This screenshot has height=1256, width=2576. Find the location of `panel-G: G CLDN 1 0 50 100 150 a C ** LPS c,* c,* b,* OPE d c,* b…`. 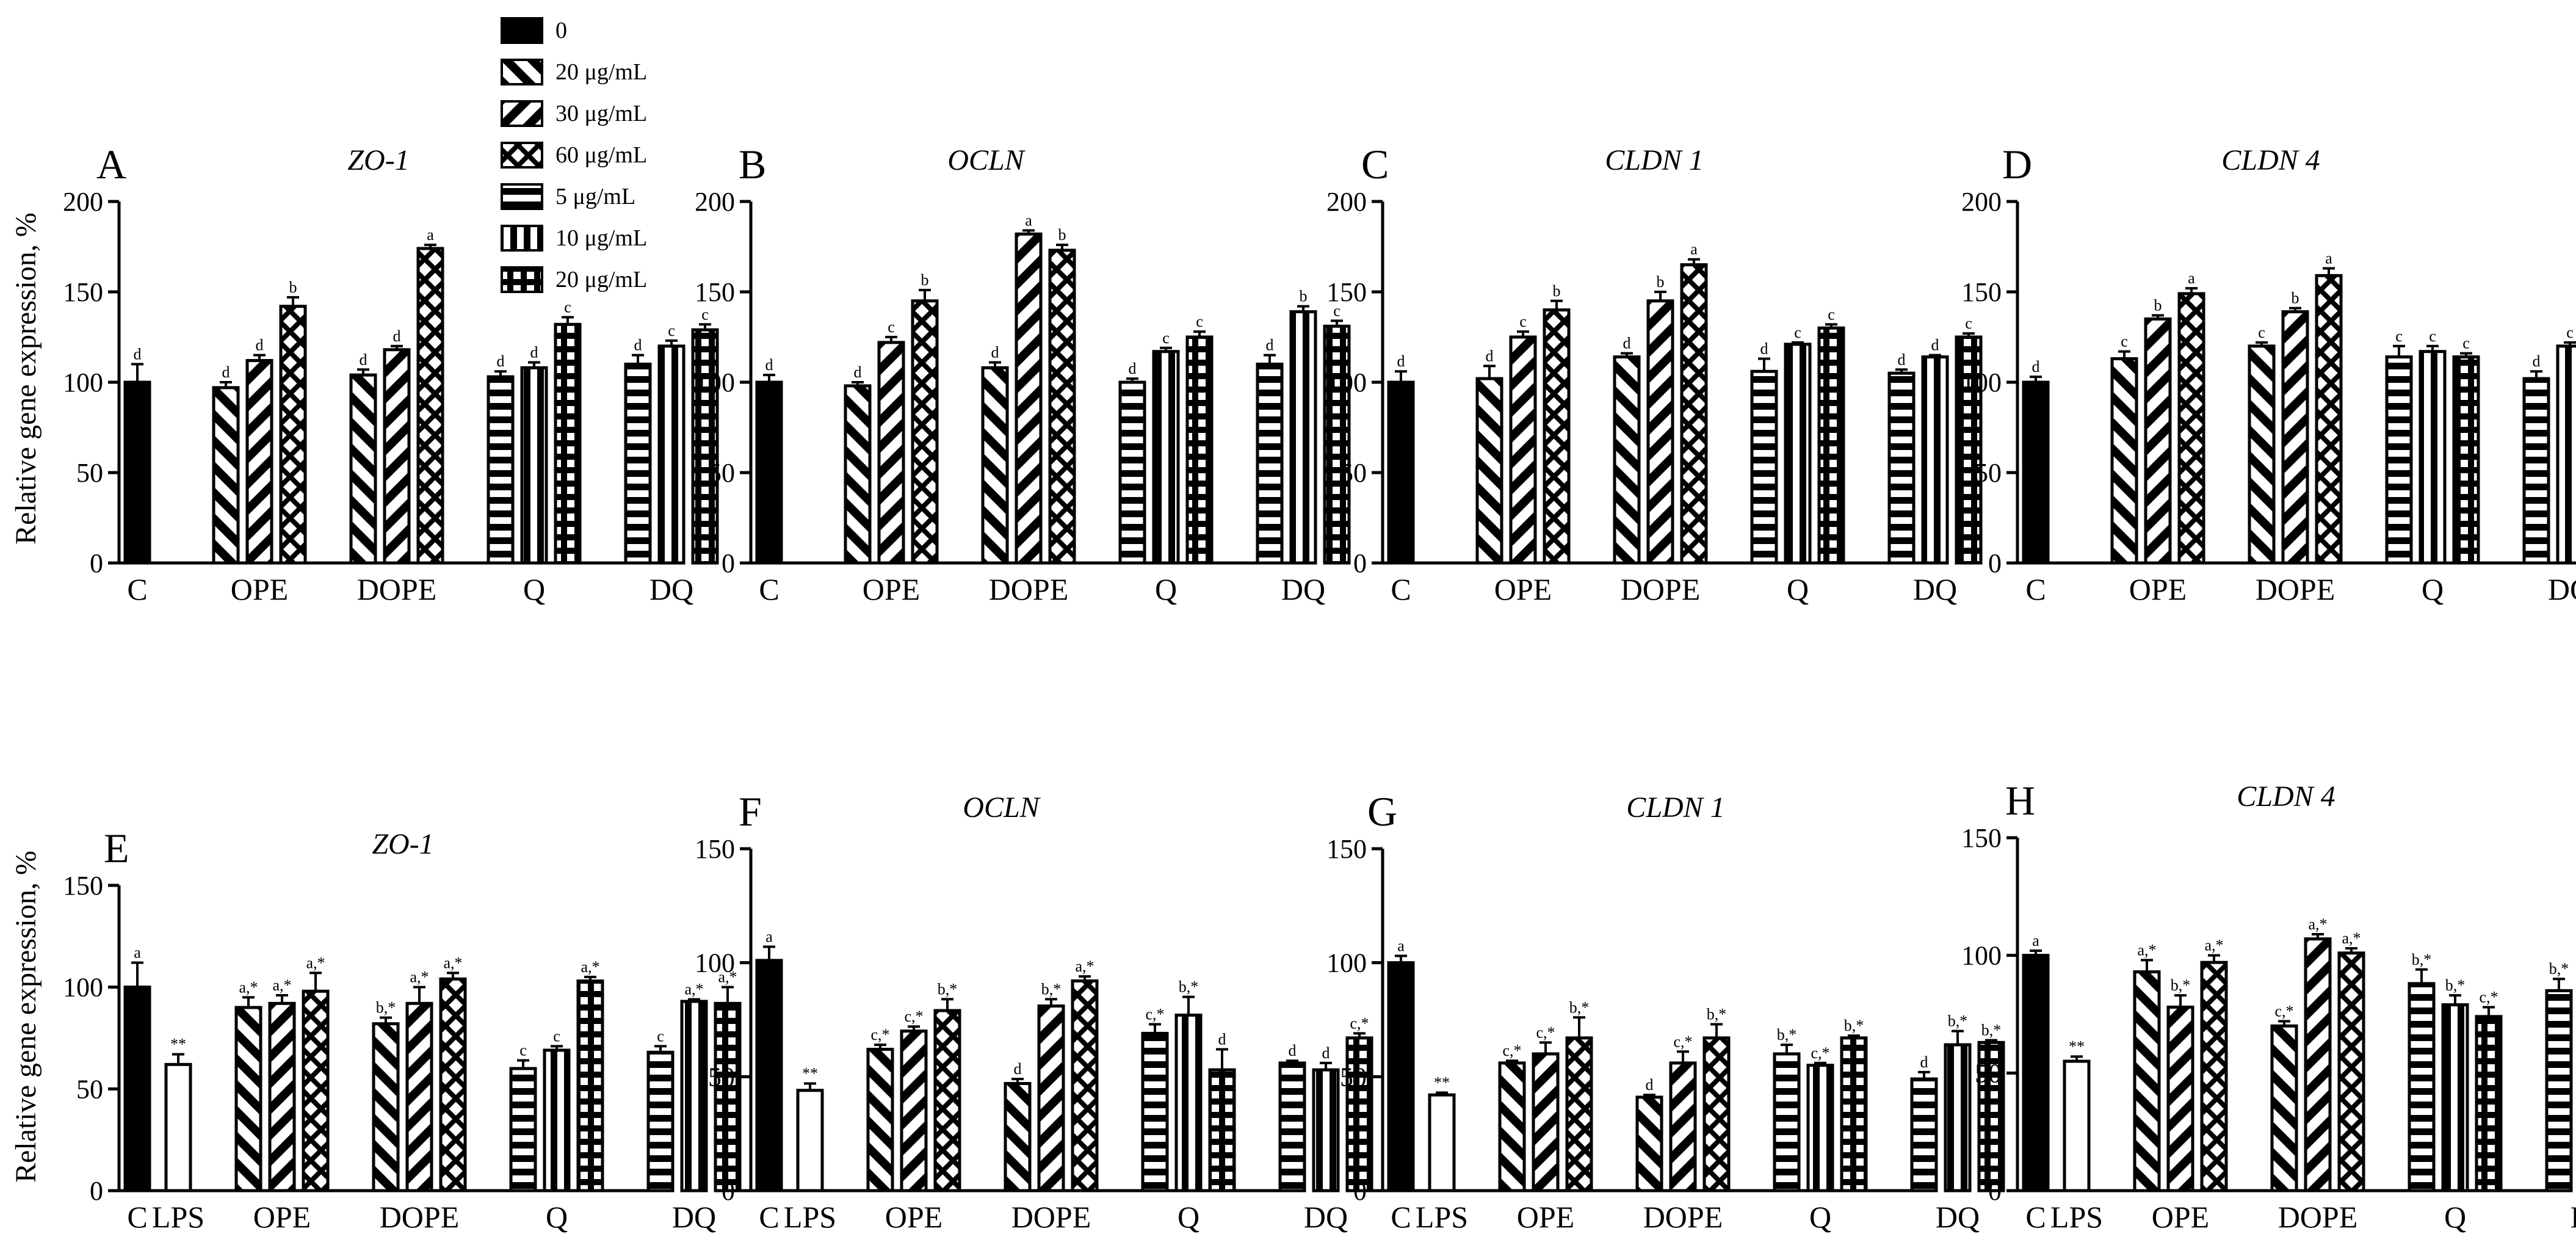

panel-G: G CLDN 1 0 50 100 150 a C ** LPS c,* c,* b,* OPE d c,* b… is located at coordinates (1665, 1011).